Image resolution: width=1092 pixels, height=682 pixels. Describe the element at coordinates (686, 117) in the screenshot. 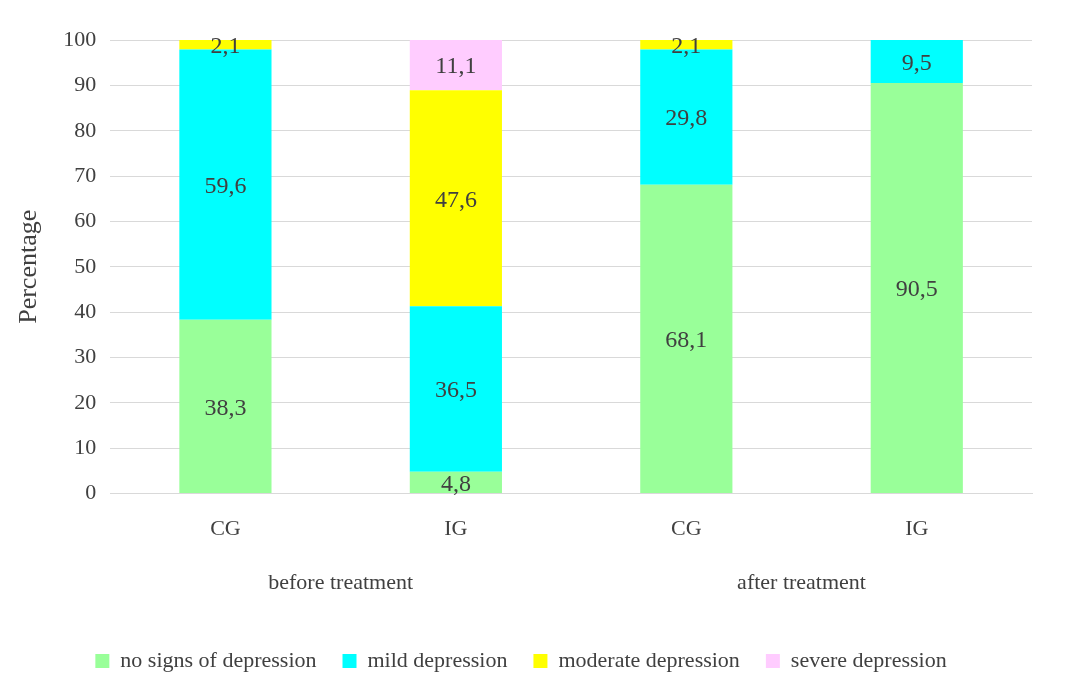

I see `data-label: 29,8` at that location.